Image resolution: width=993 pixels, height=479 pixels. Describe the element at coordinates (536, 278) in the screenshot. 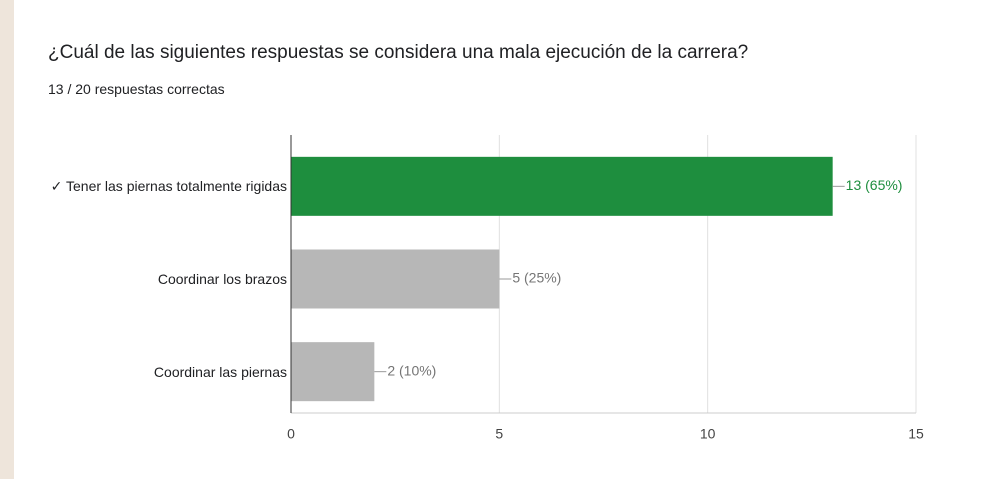

I see `value-label: 5 (25%)` at that location.